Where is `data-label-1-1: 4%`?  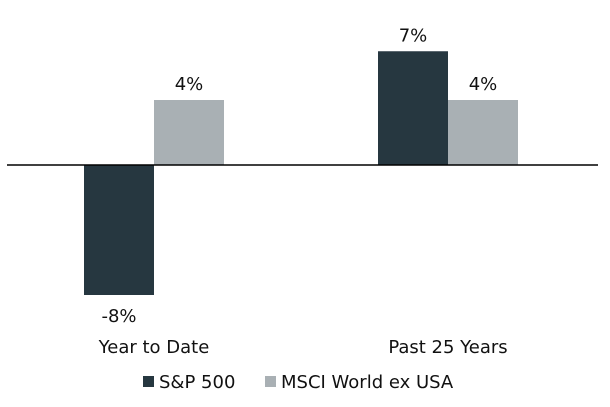 data-label-1-1: 4% is located at coordinates (483, 84).